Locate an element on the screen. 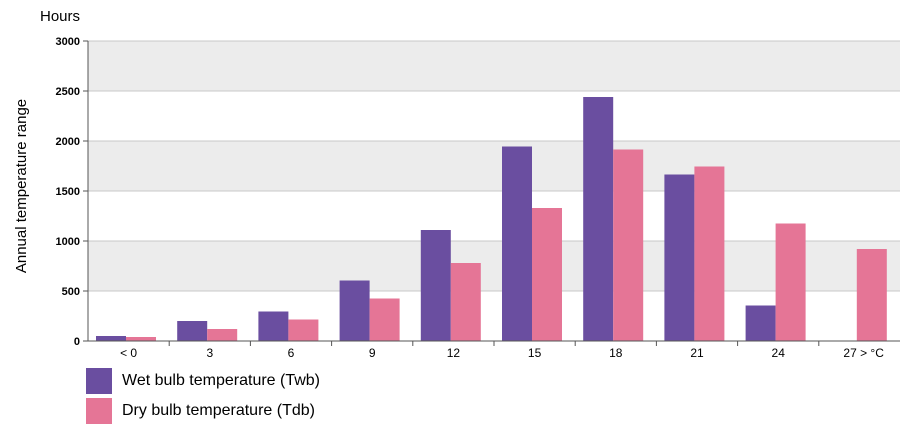  y-tick-labels: 0 500 1000 1500 2000 2500 3000 is located at coordinates (68, 192).